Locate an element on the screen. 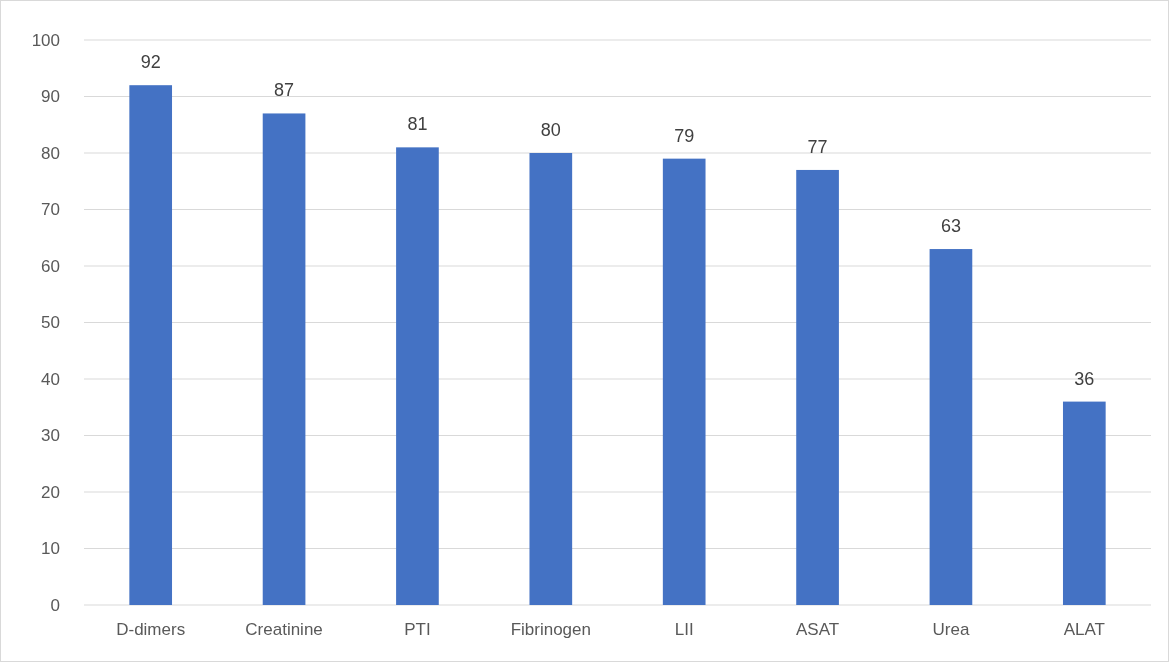 The width and height of the screenshot is (1169, 662). y-tick-label: 80 is located at coordinates (50, 153).